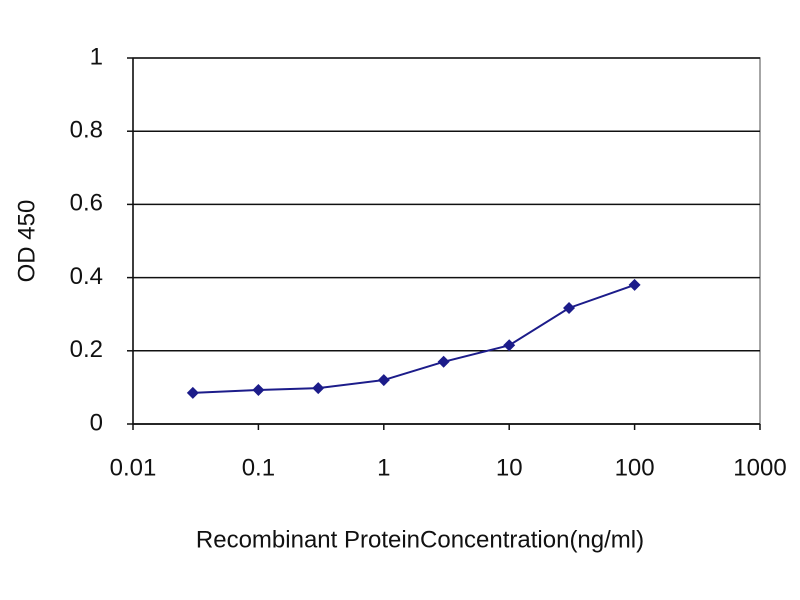  Describe the element at coordinates (258, 467) in the screenshot. I see `x-tick-label: 0.1` at that location.